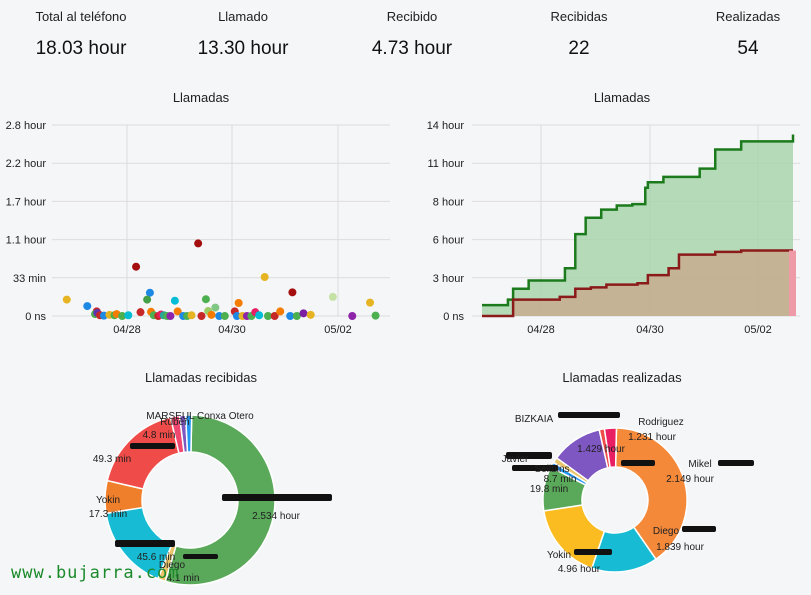  I want to click on y-tick-label: 11 hour, so click(446, 164).